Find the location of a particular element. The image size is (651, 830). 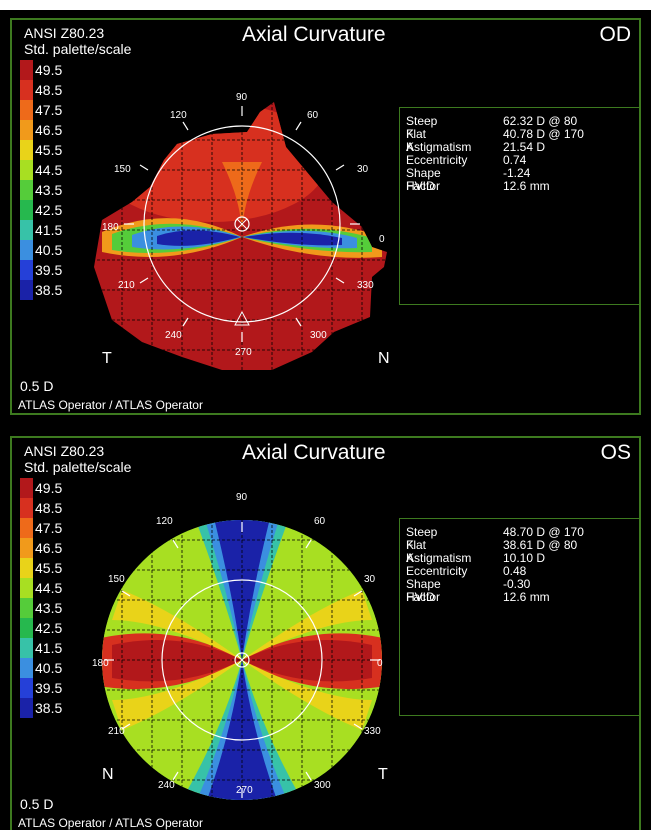

reference-circle is located at coordinates (242, 224).